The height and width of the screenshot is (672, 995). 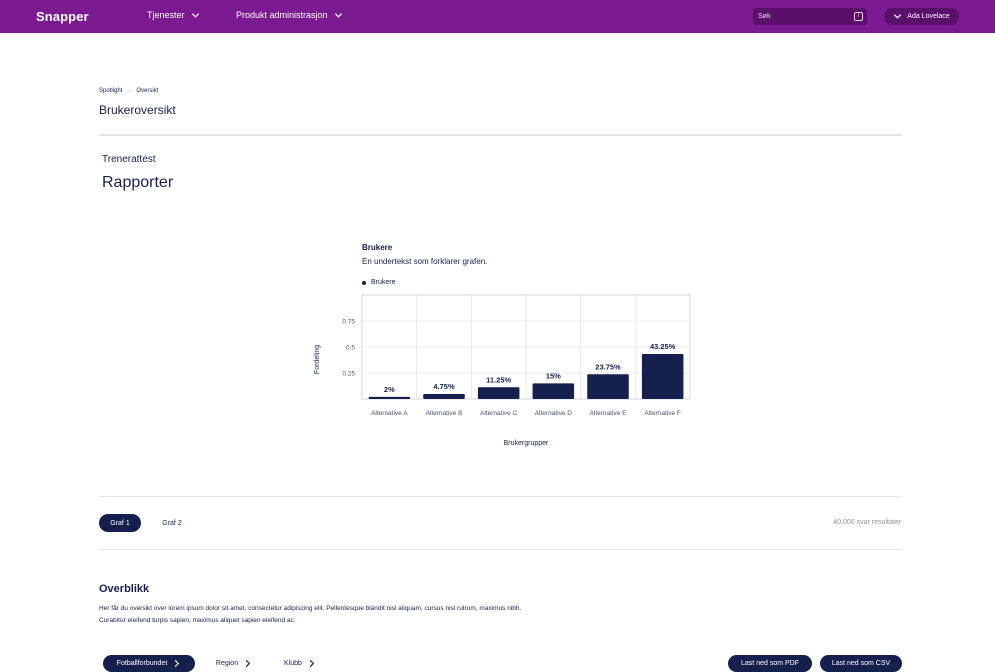 I want to click on nav-produkt-label: Produkt administrasjon, so click(x=282, y=15).